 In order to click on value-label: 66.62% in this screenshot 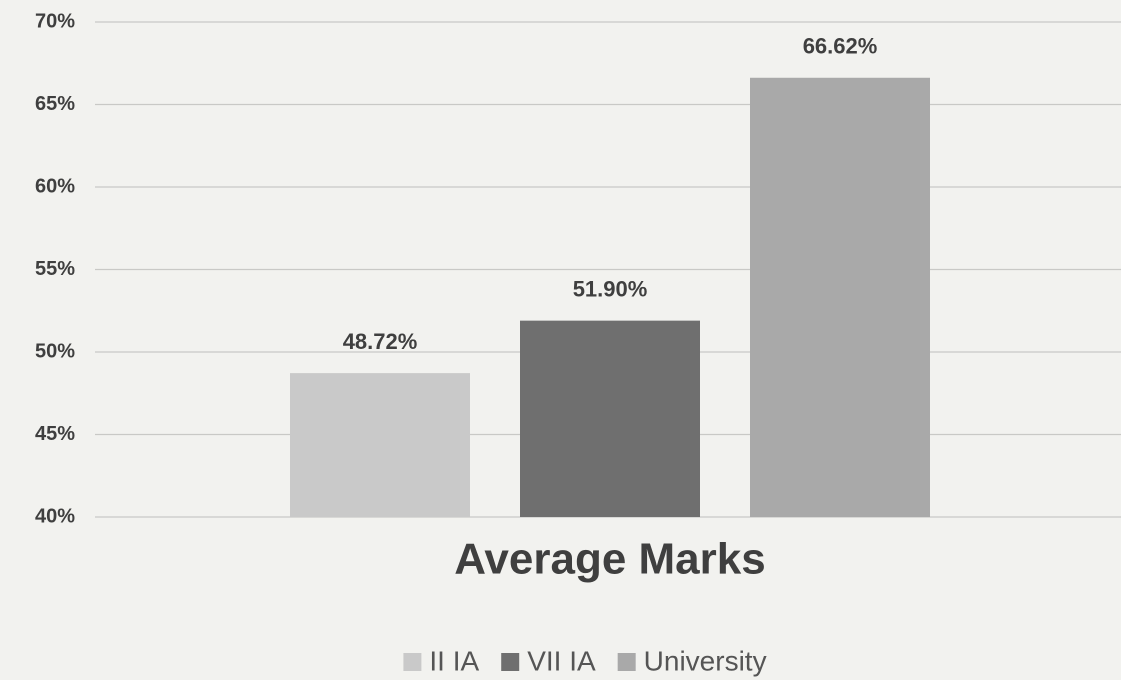, I will do `click(840, 46)`.